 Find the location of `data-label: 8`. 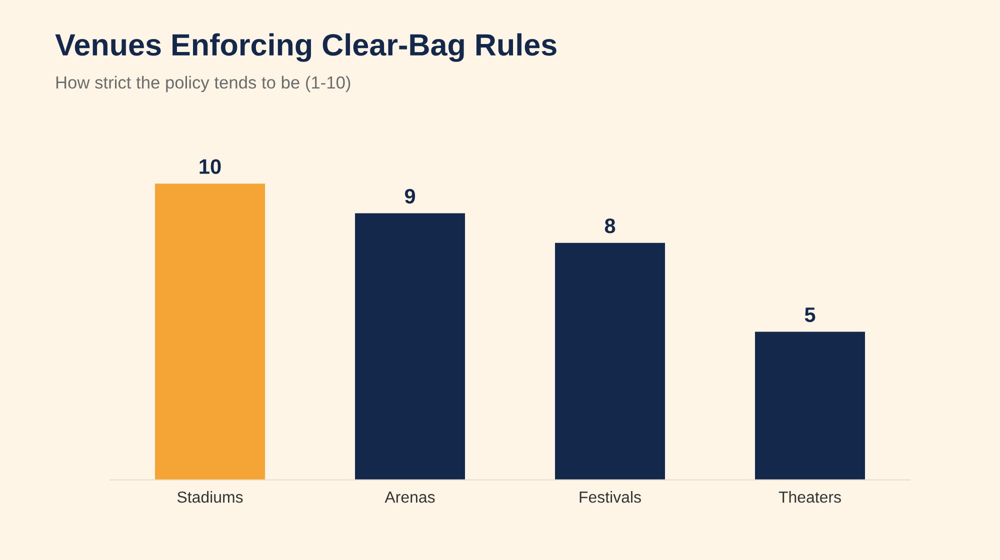

data-label: 8 is located at coordinates (610, 226).